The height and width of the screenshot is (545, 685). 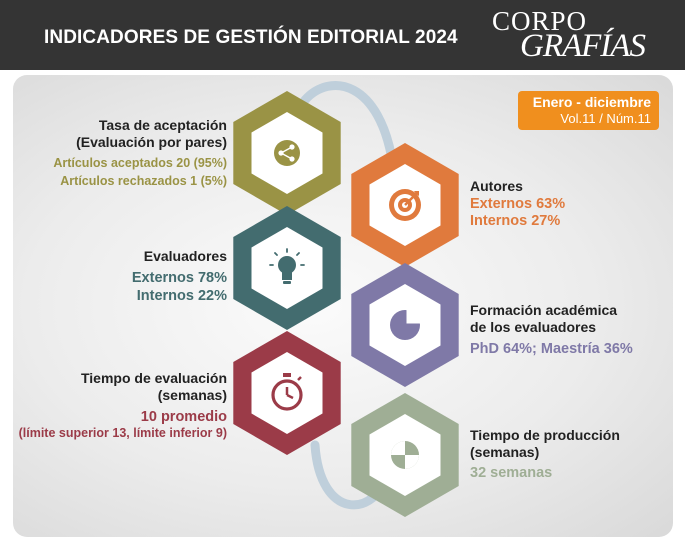 I want to click on reviewers-external: Externos 78%, so click(x=179, y=278).